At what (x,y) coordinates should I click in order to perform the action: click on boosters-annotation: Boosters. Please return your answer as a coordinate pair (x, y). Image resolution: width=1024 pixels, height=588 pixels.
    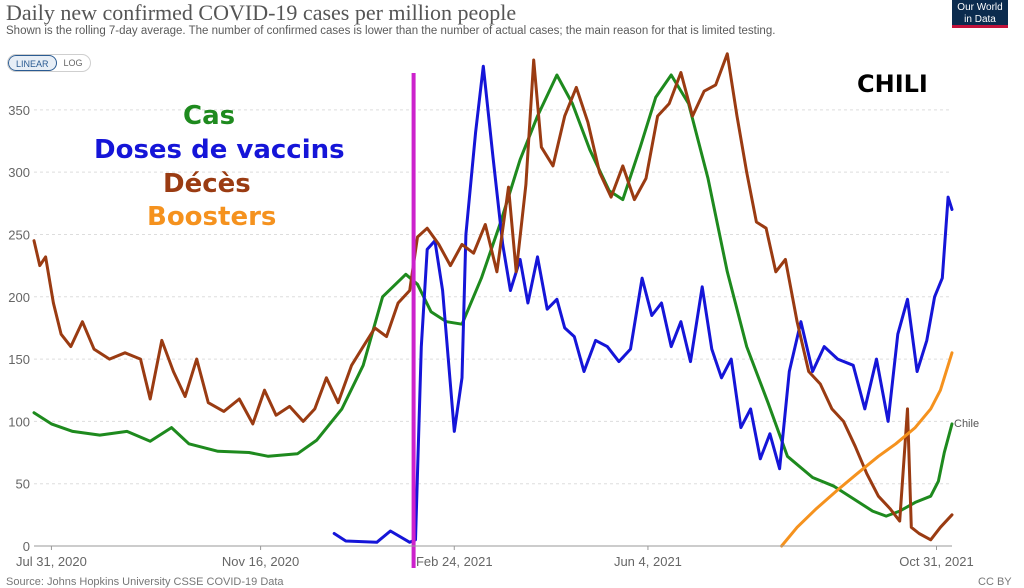
    Looking at the image, I should click on (212, 217).